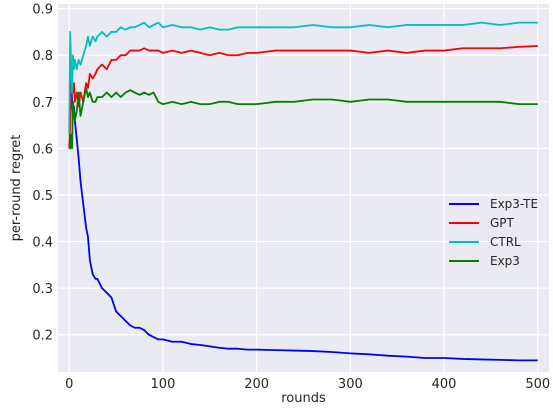 The height and width of the screenshot is (408, 553). I want to click on y-tick-label: 0.3, so click(42, 289).